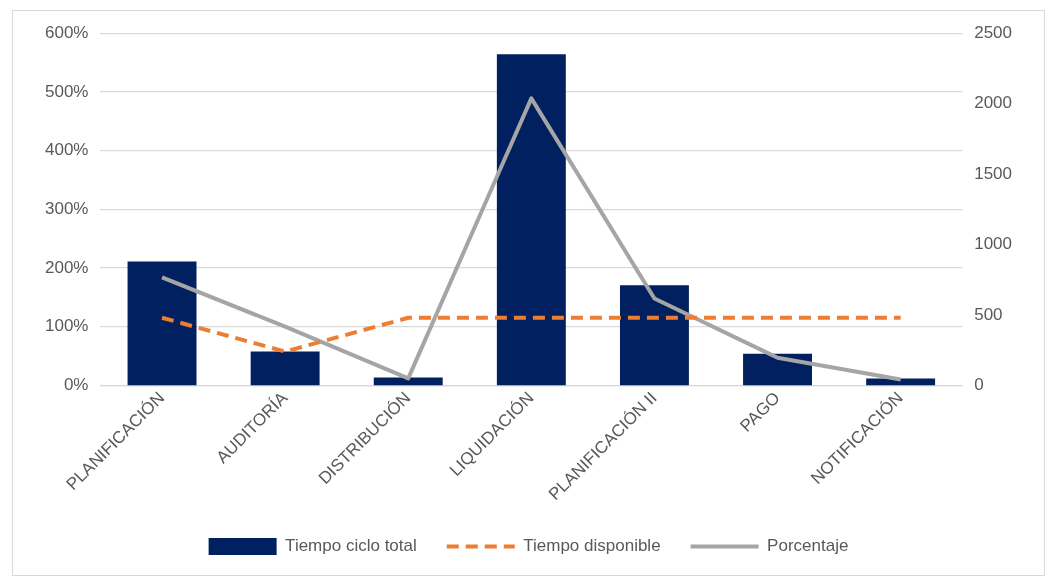 Image resolution: width=1057 pixels, height=580 pixels. Describe the element at coordinates (993, 32) in the screenshot. I see `y2-tick-label: 2500` at that location.